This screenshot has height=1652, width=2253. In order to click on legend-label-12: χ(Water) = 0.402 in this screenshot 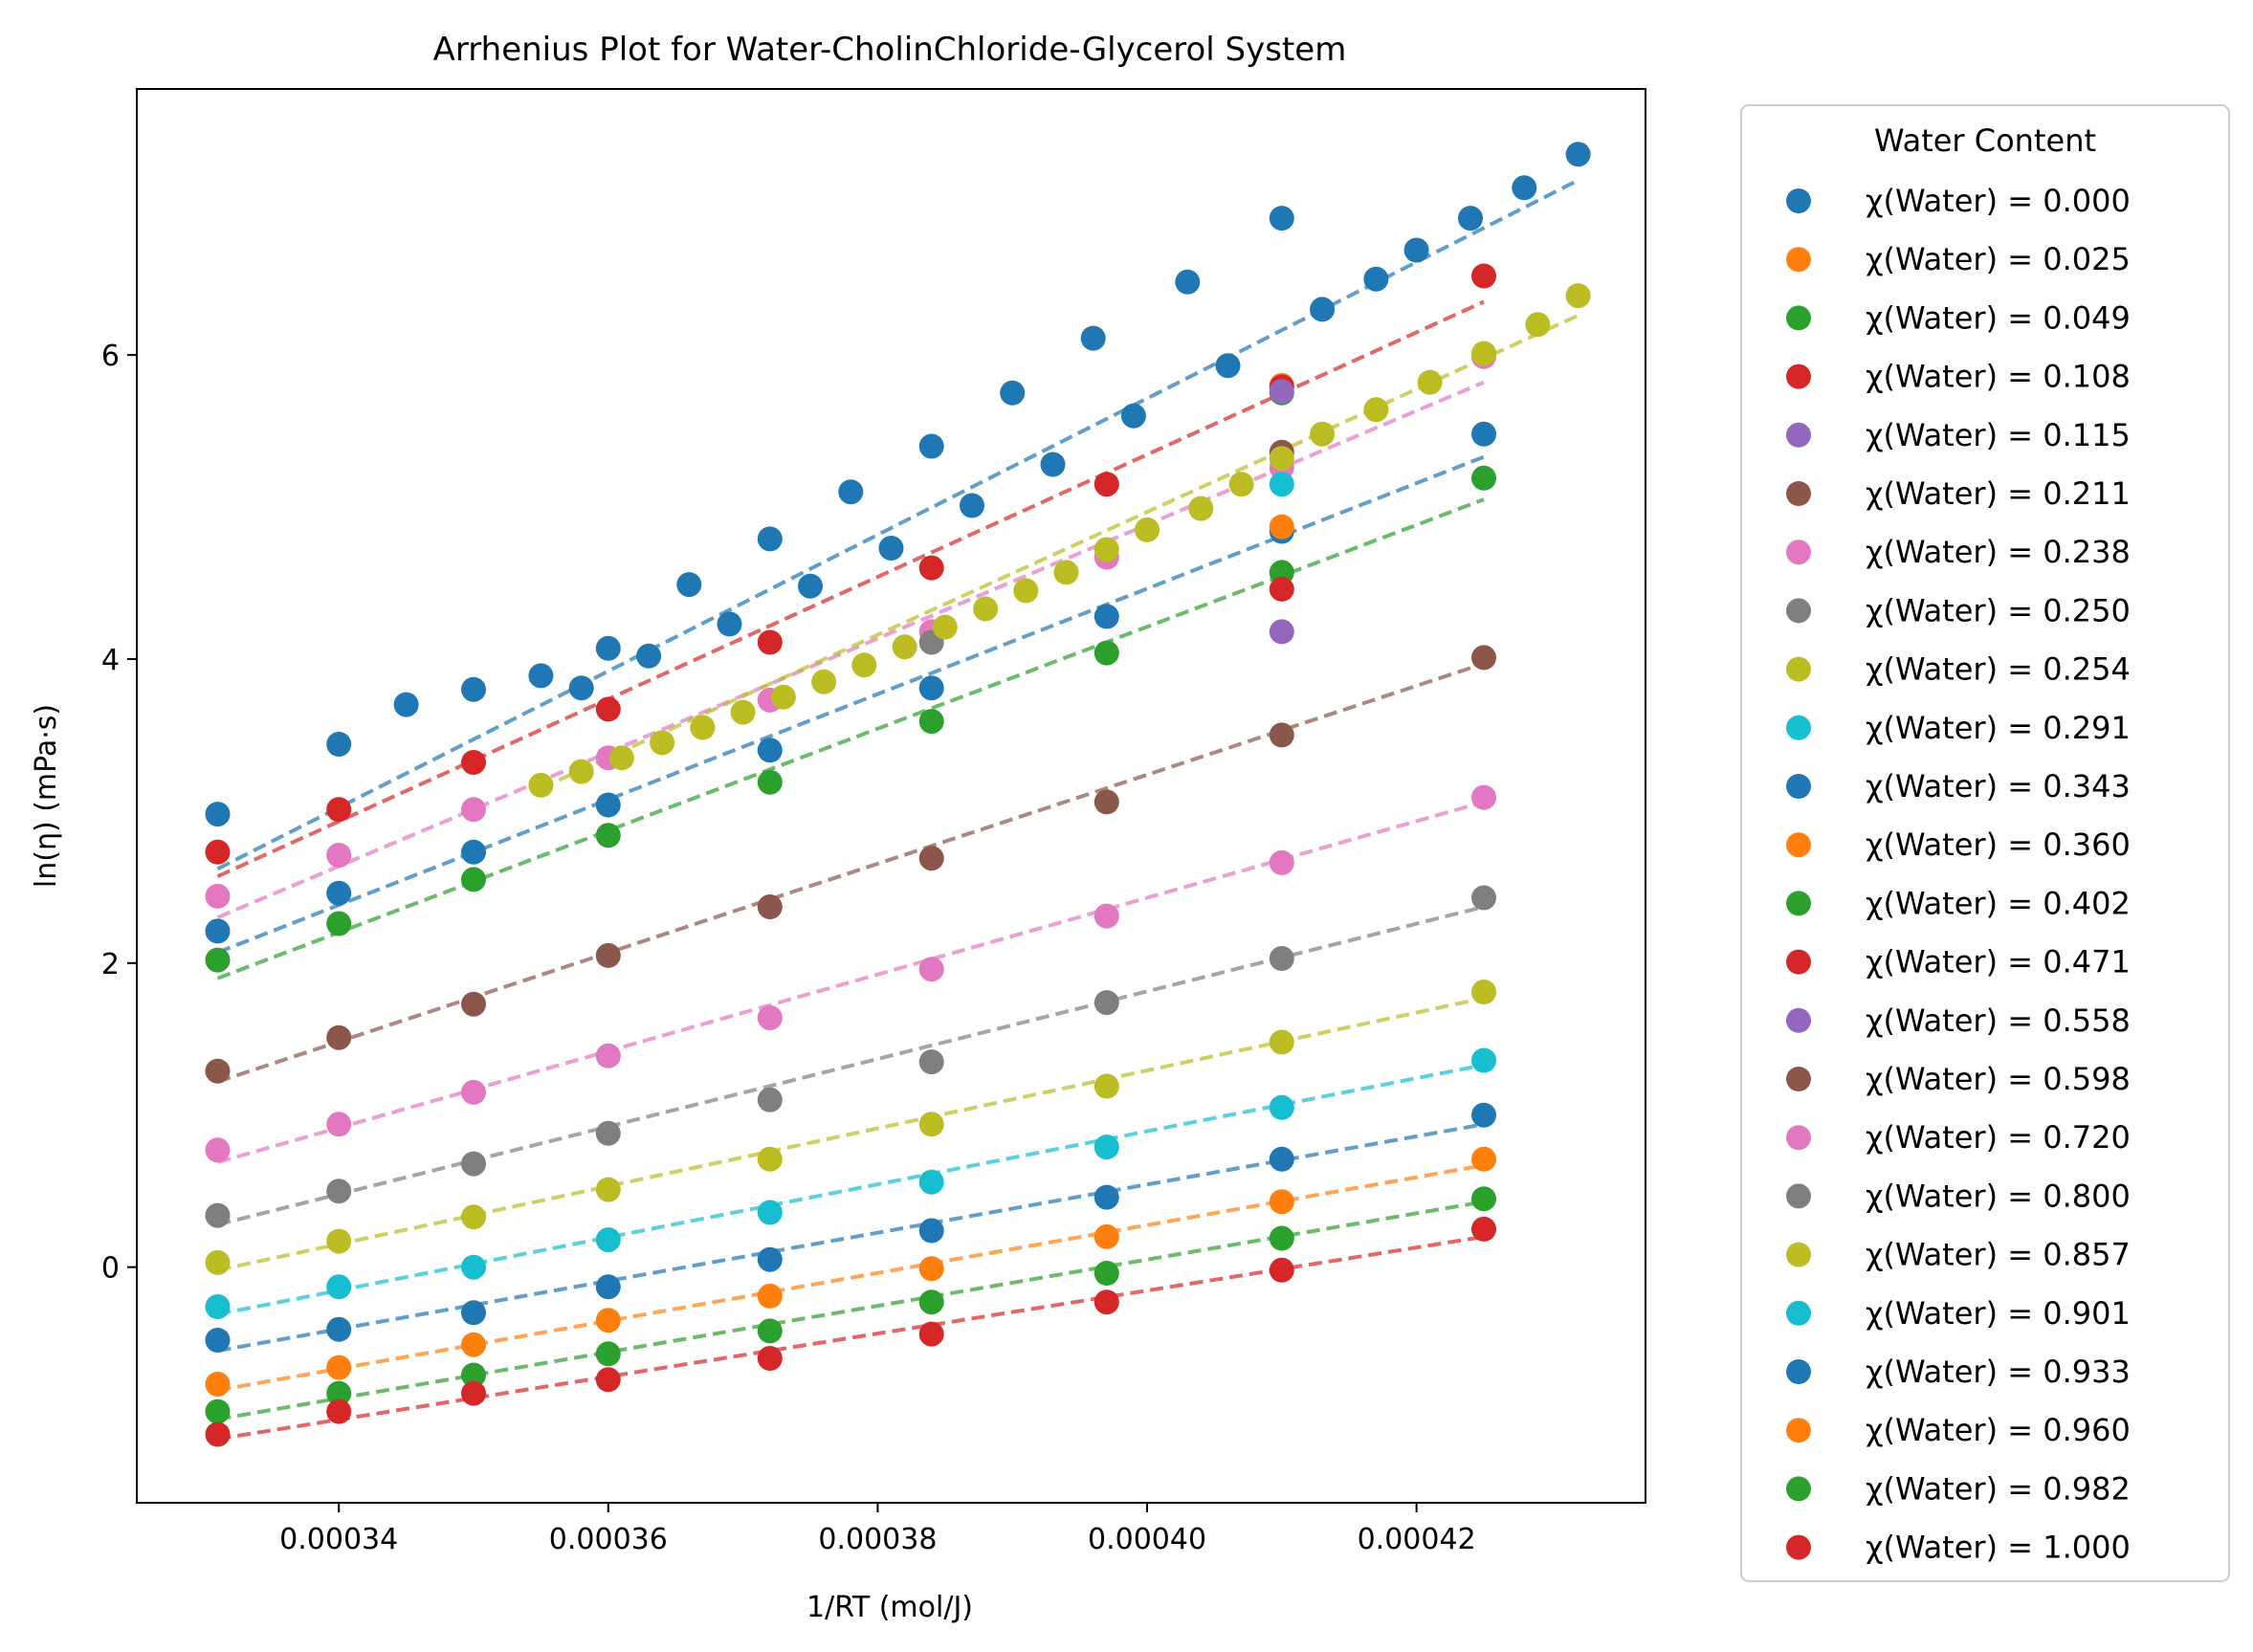, I will do `click(1998, 903)`.